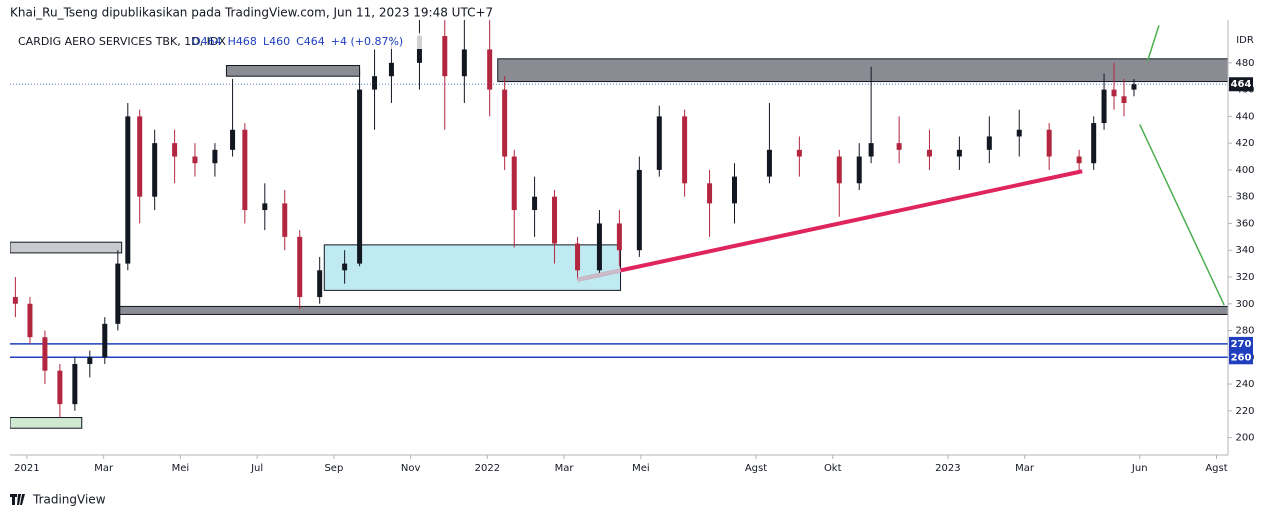  What do you see at coordinates (367, 41) in the screenshot?
I see `ohlc-value: +4 (+0.87%)` at bounding box center [367, 41].